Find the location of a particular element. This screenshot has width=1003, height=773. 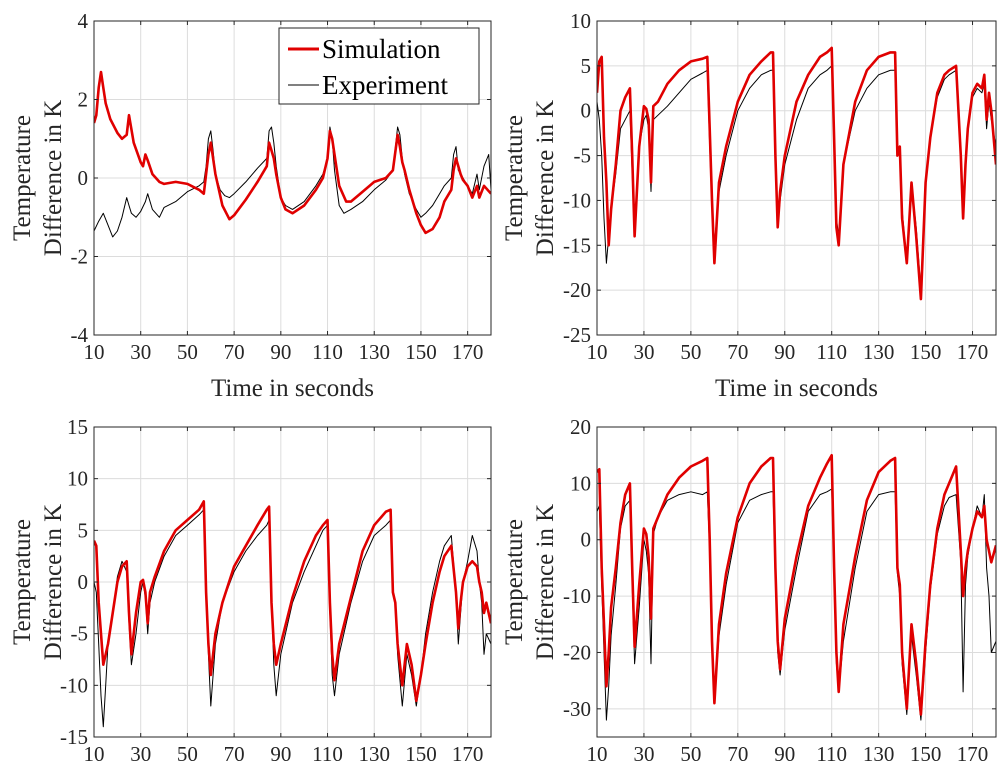

y-tick-label: 4 is located at coordinates (83, 21).